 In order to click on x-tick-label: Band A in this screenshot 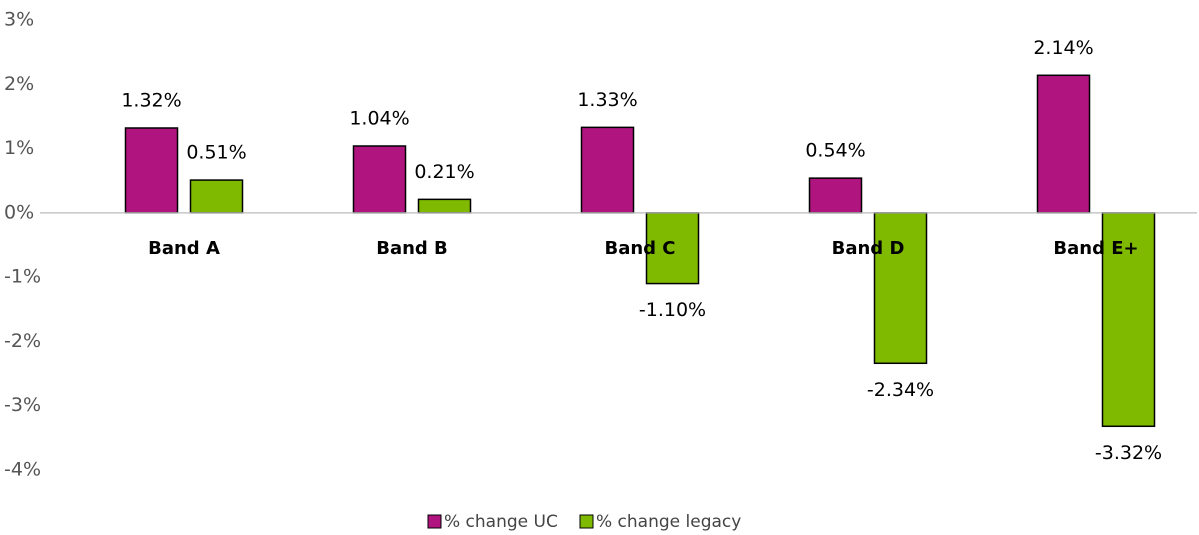, I will do `click(184, 248)`.